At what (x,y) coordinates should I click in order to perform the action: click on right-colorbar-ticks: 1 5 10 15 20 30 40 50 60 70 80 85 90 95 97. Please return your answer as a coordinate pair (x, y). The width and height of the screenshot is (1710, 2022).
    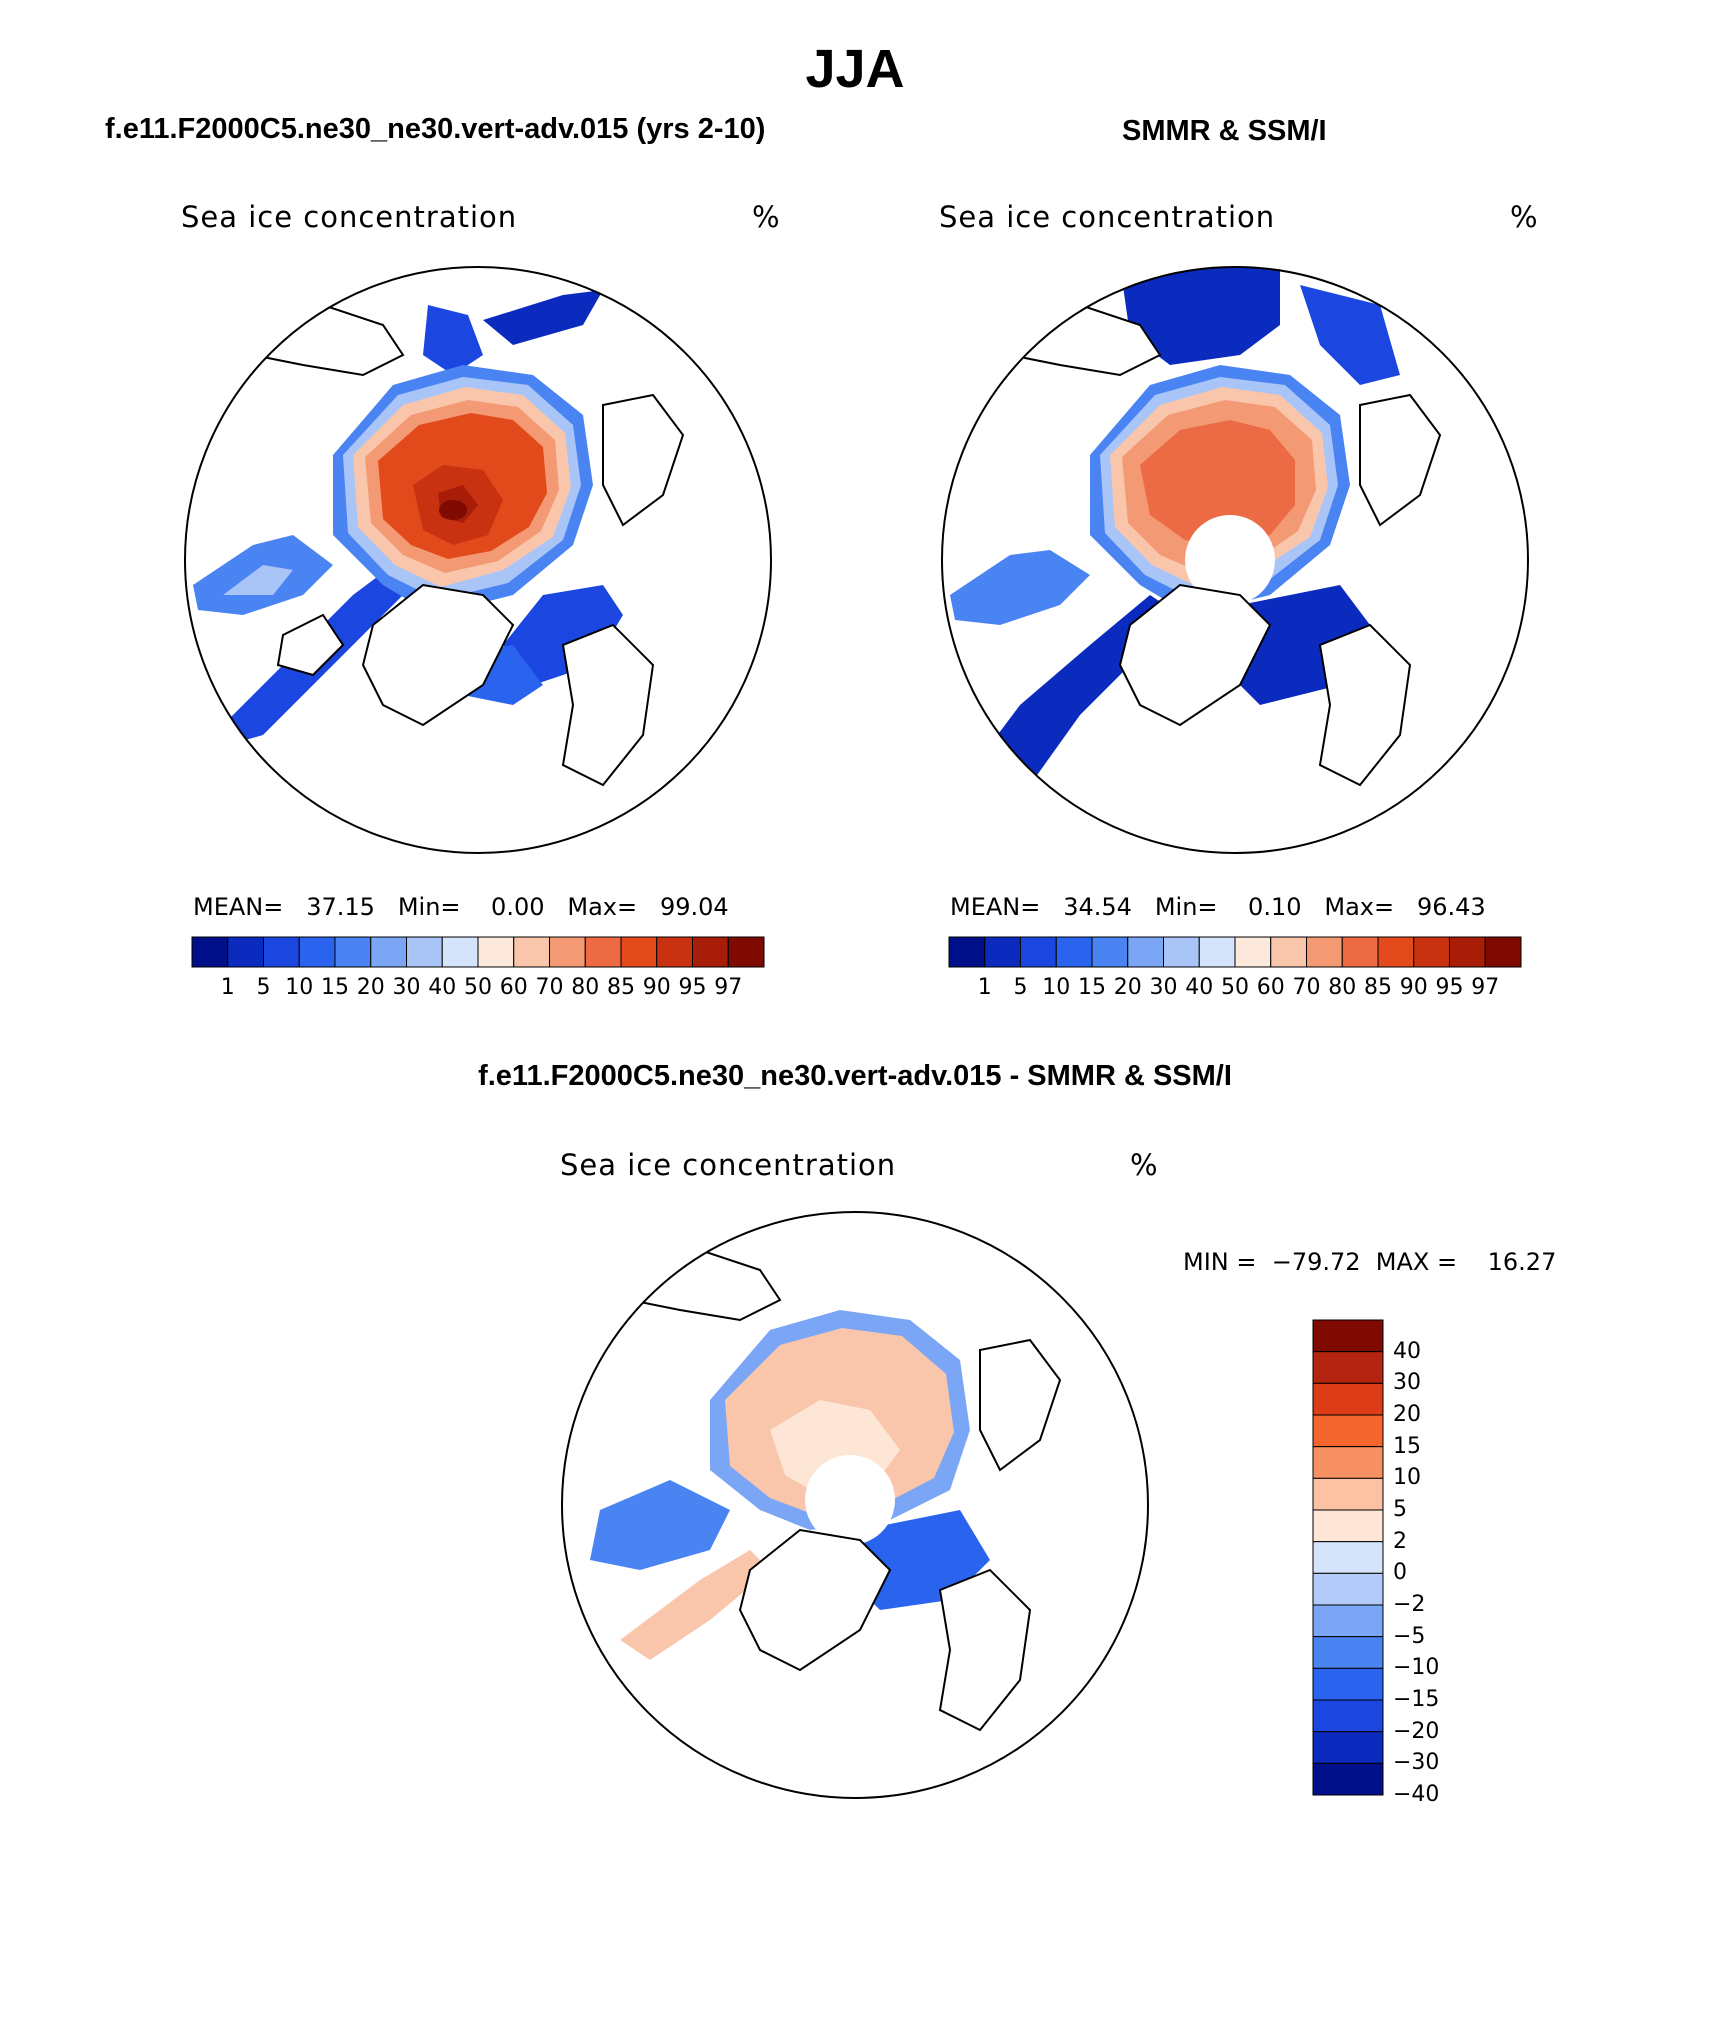
    Looking at the image, I should click on (1235, 990).